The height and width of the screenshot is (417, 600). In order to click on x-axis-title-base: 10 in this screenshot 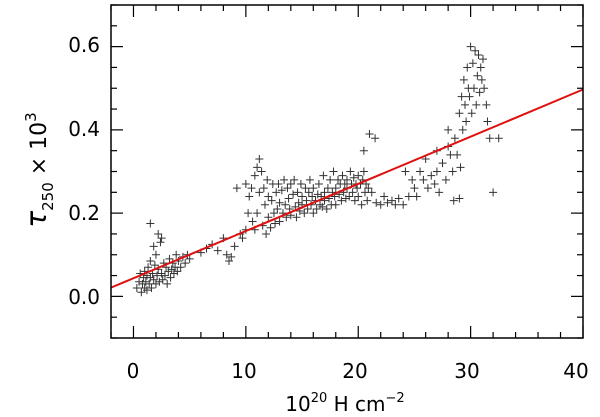, I will do `click(297, 404)`.